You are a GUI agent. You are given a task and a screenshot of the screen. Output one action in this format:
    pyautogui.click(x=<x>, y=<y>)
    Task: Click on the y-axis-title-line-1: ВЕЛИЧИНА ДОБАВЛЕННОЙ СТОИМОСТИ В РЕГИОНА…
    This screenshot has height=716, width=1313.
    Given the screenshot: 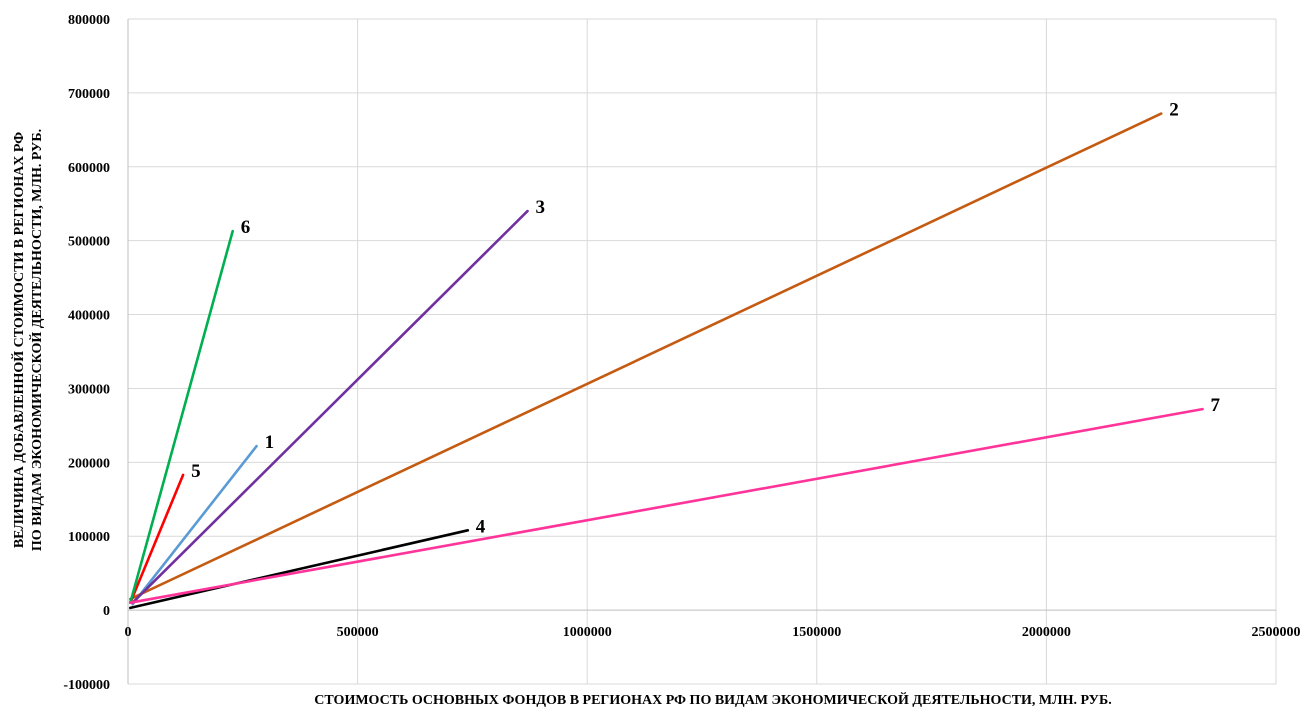 What is the action you would take?
    pyautogui.click(x=18, y=340)
    